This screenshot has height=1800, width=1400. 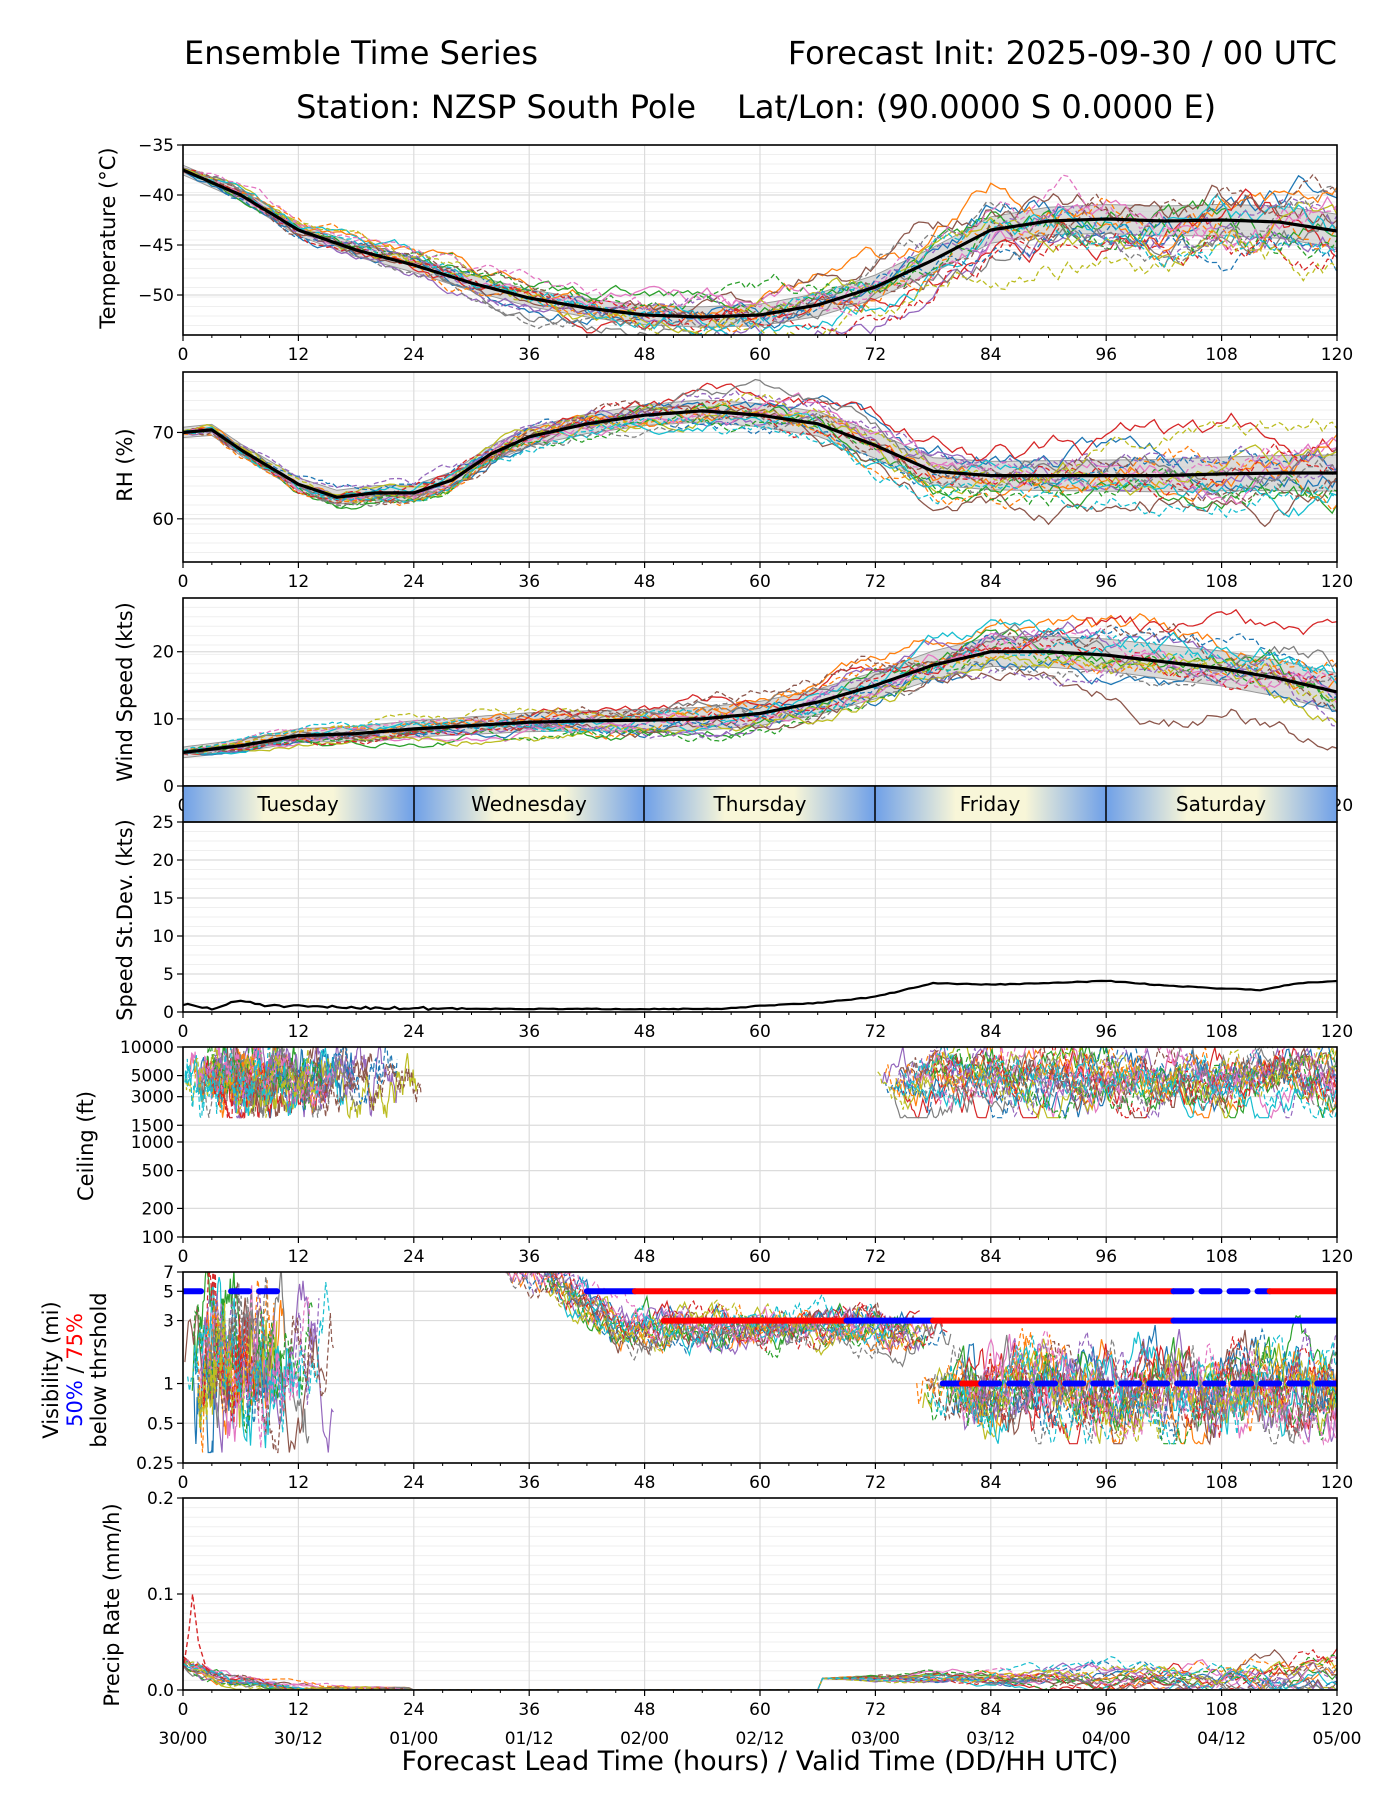 I want to click on y-tick-label: 1500, so click(x=152, y=1126).